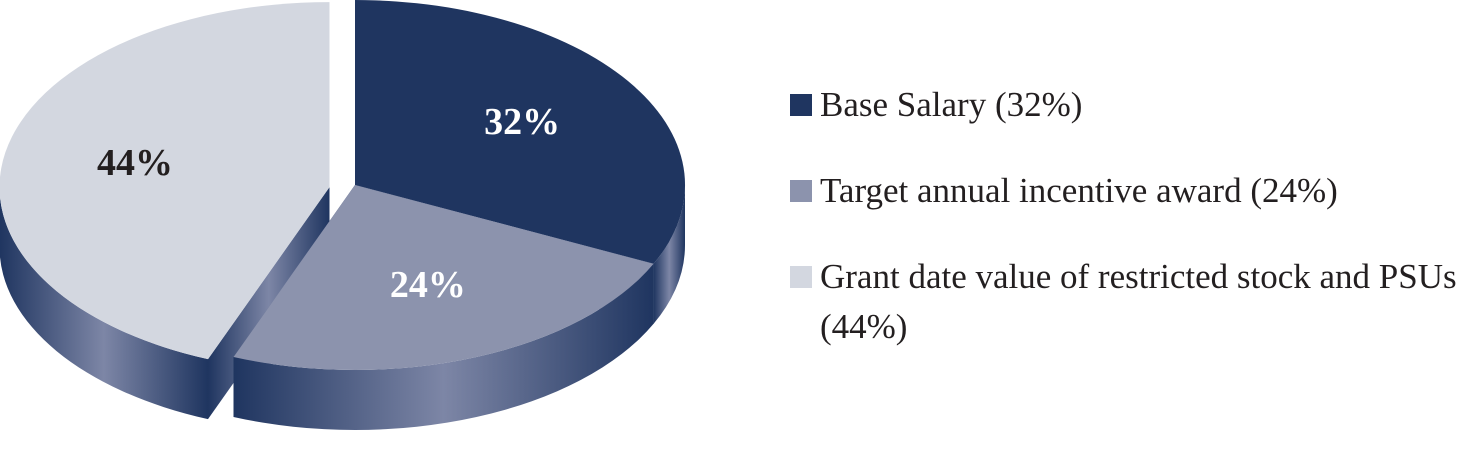 The height and width of the screenshot is (461, 1480). I want to click on legend-label: Base Salary (32%), so click(951, 104).